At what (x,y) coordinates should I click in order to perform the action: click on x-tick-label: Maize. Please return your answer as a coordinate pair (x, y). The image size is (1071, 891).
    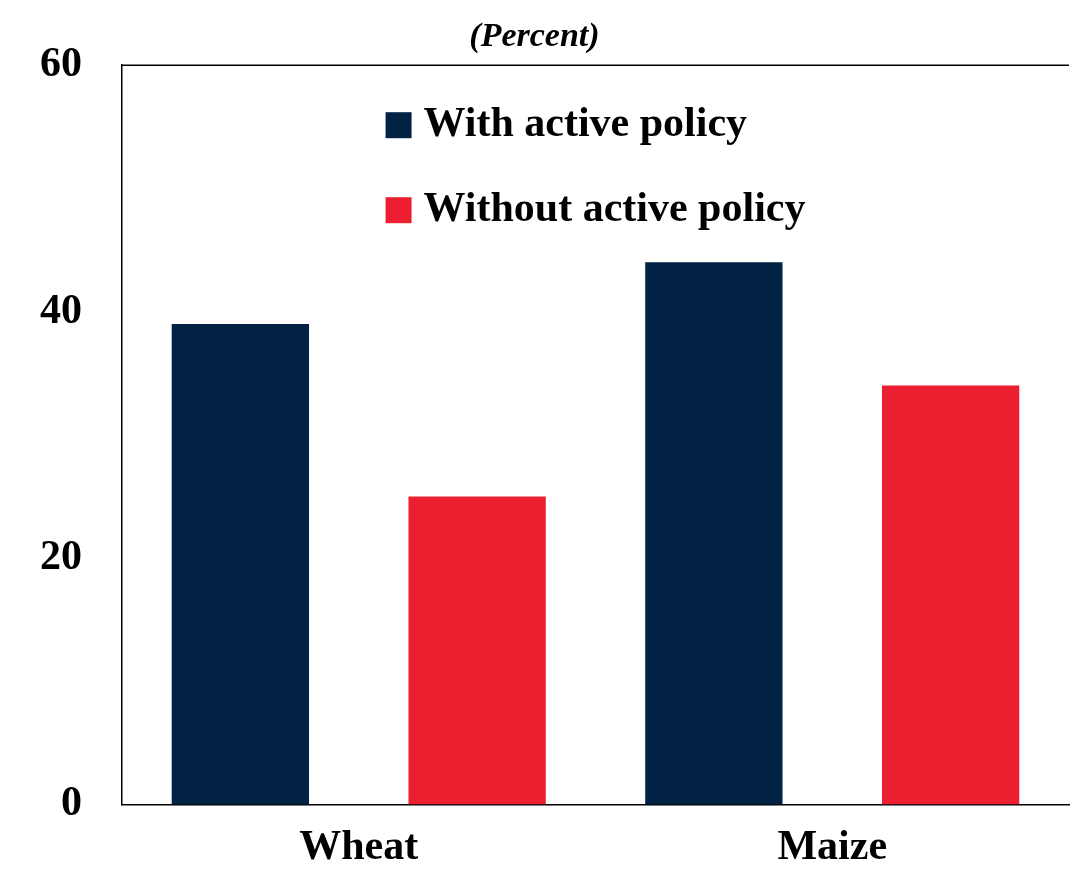
    Looking at the image, I should click on (832, 844).